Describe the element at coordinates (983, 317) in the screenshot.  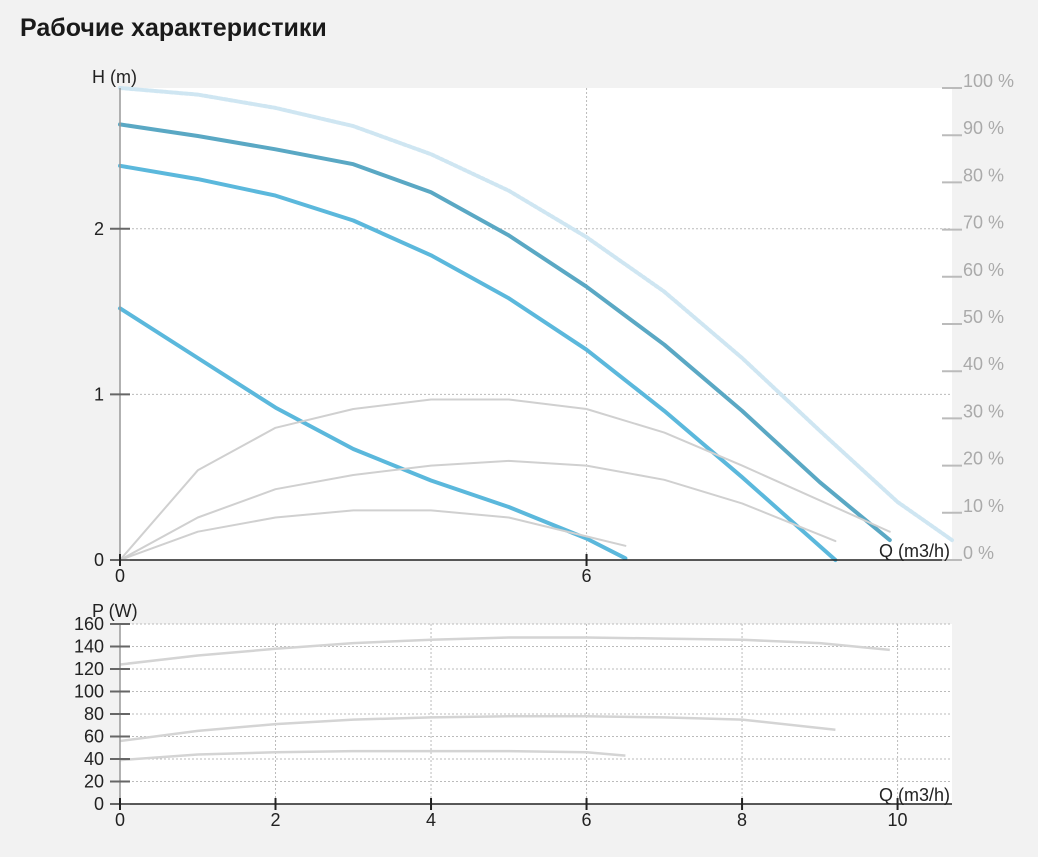
I see `efficiency-tick-label: 50 %` at that location.